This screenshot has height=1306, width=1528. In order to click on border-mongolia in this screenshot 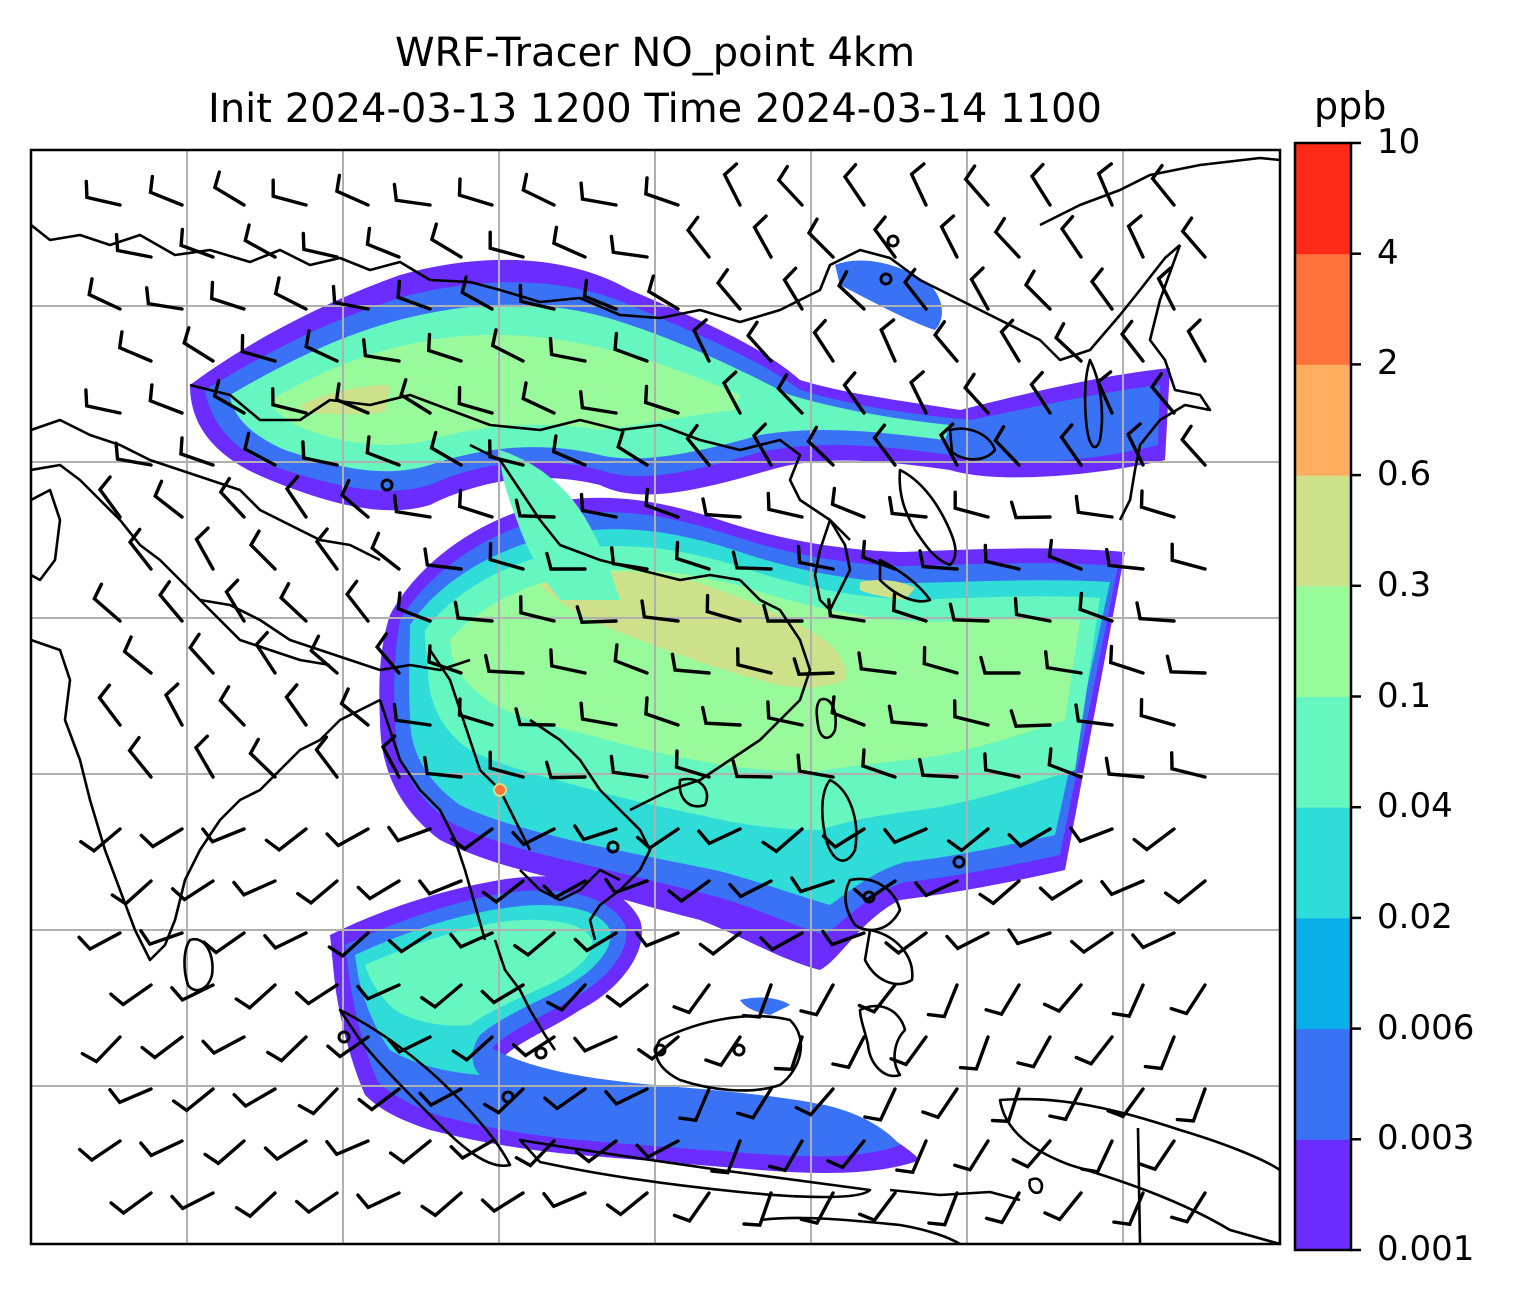, I will do `click(520, 462)`.